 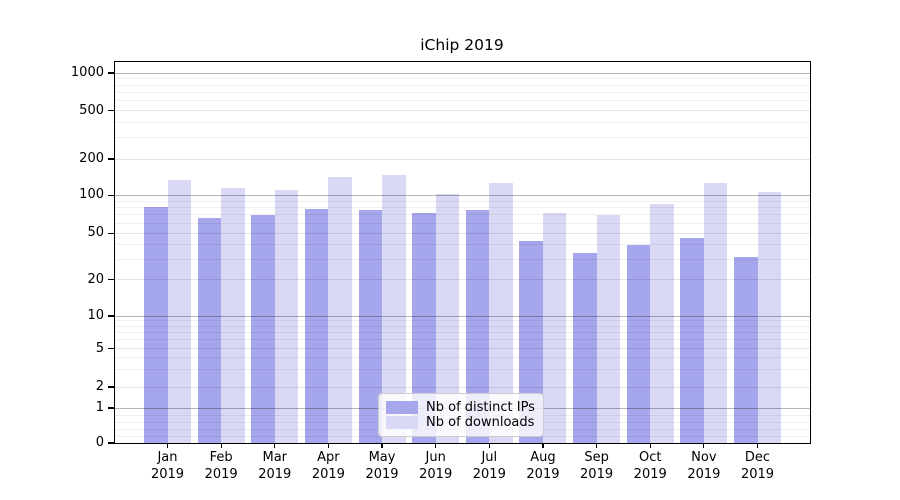 What do you see at coordinates (402, 422) in the screenshot?
I see `legend-swatch-downloads` at bounding box center [402, 422].